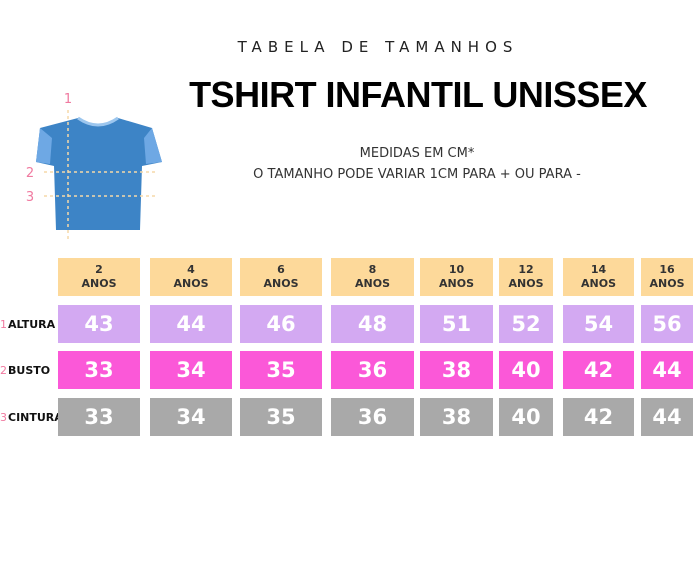 The width and height of the screenshot is (700, 583). What do you see at coordinates (35, 417) in the screenshot?
I see `row-name: CINTURA` at bounding box center [35, 417].